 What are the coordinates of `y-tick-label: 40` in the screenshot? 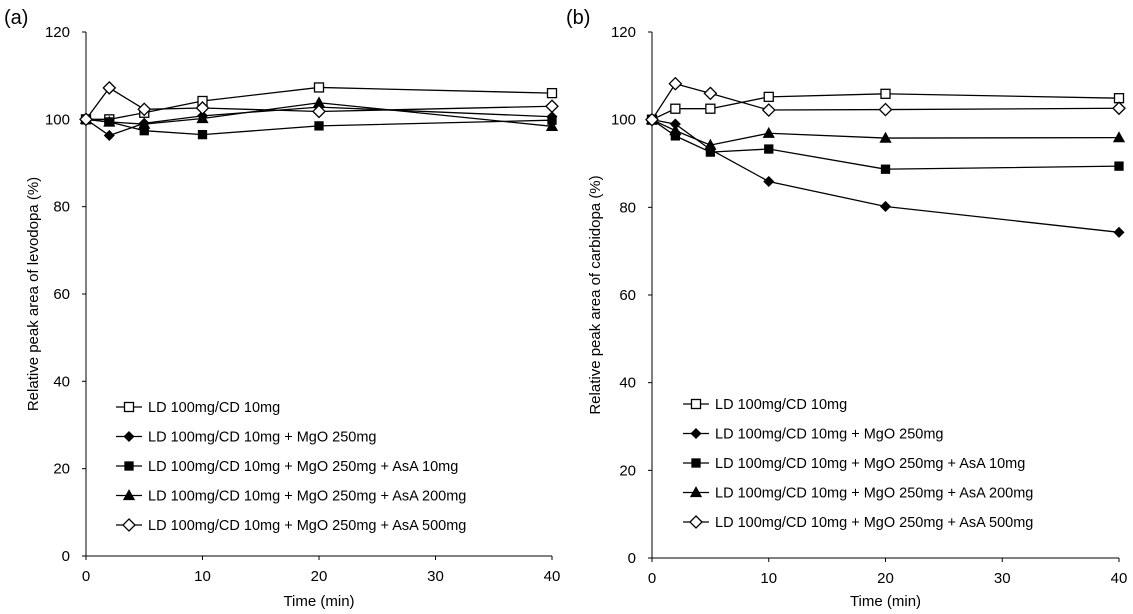 It's located at (627, 383).